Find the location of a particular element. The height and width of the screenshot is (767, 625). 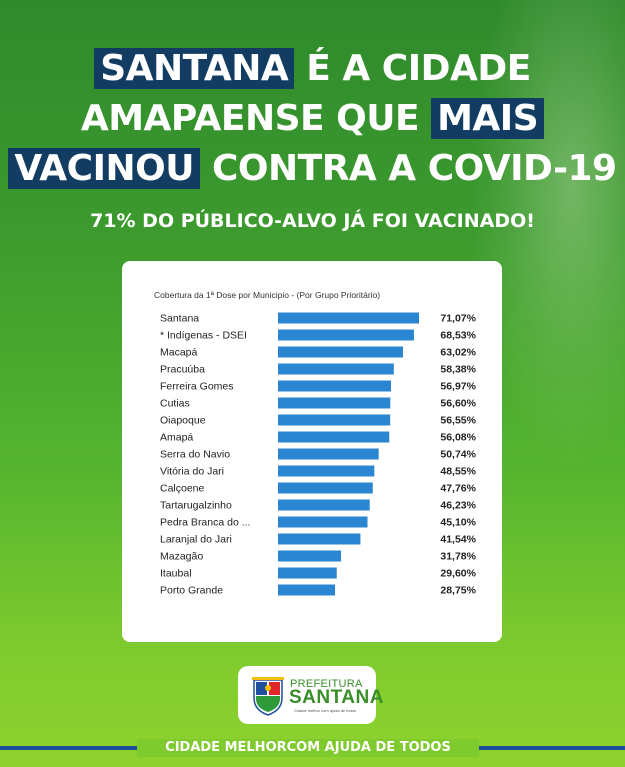

category-label: Cutias is located at coordinates (175, 404).